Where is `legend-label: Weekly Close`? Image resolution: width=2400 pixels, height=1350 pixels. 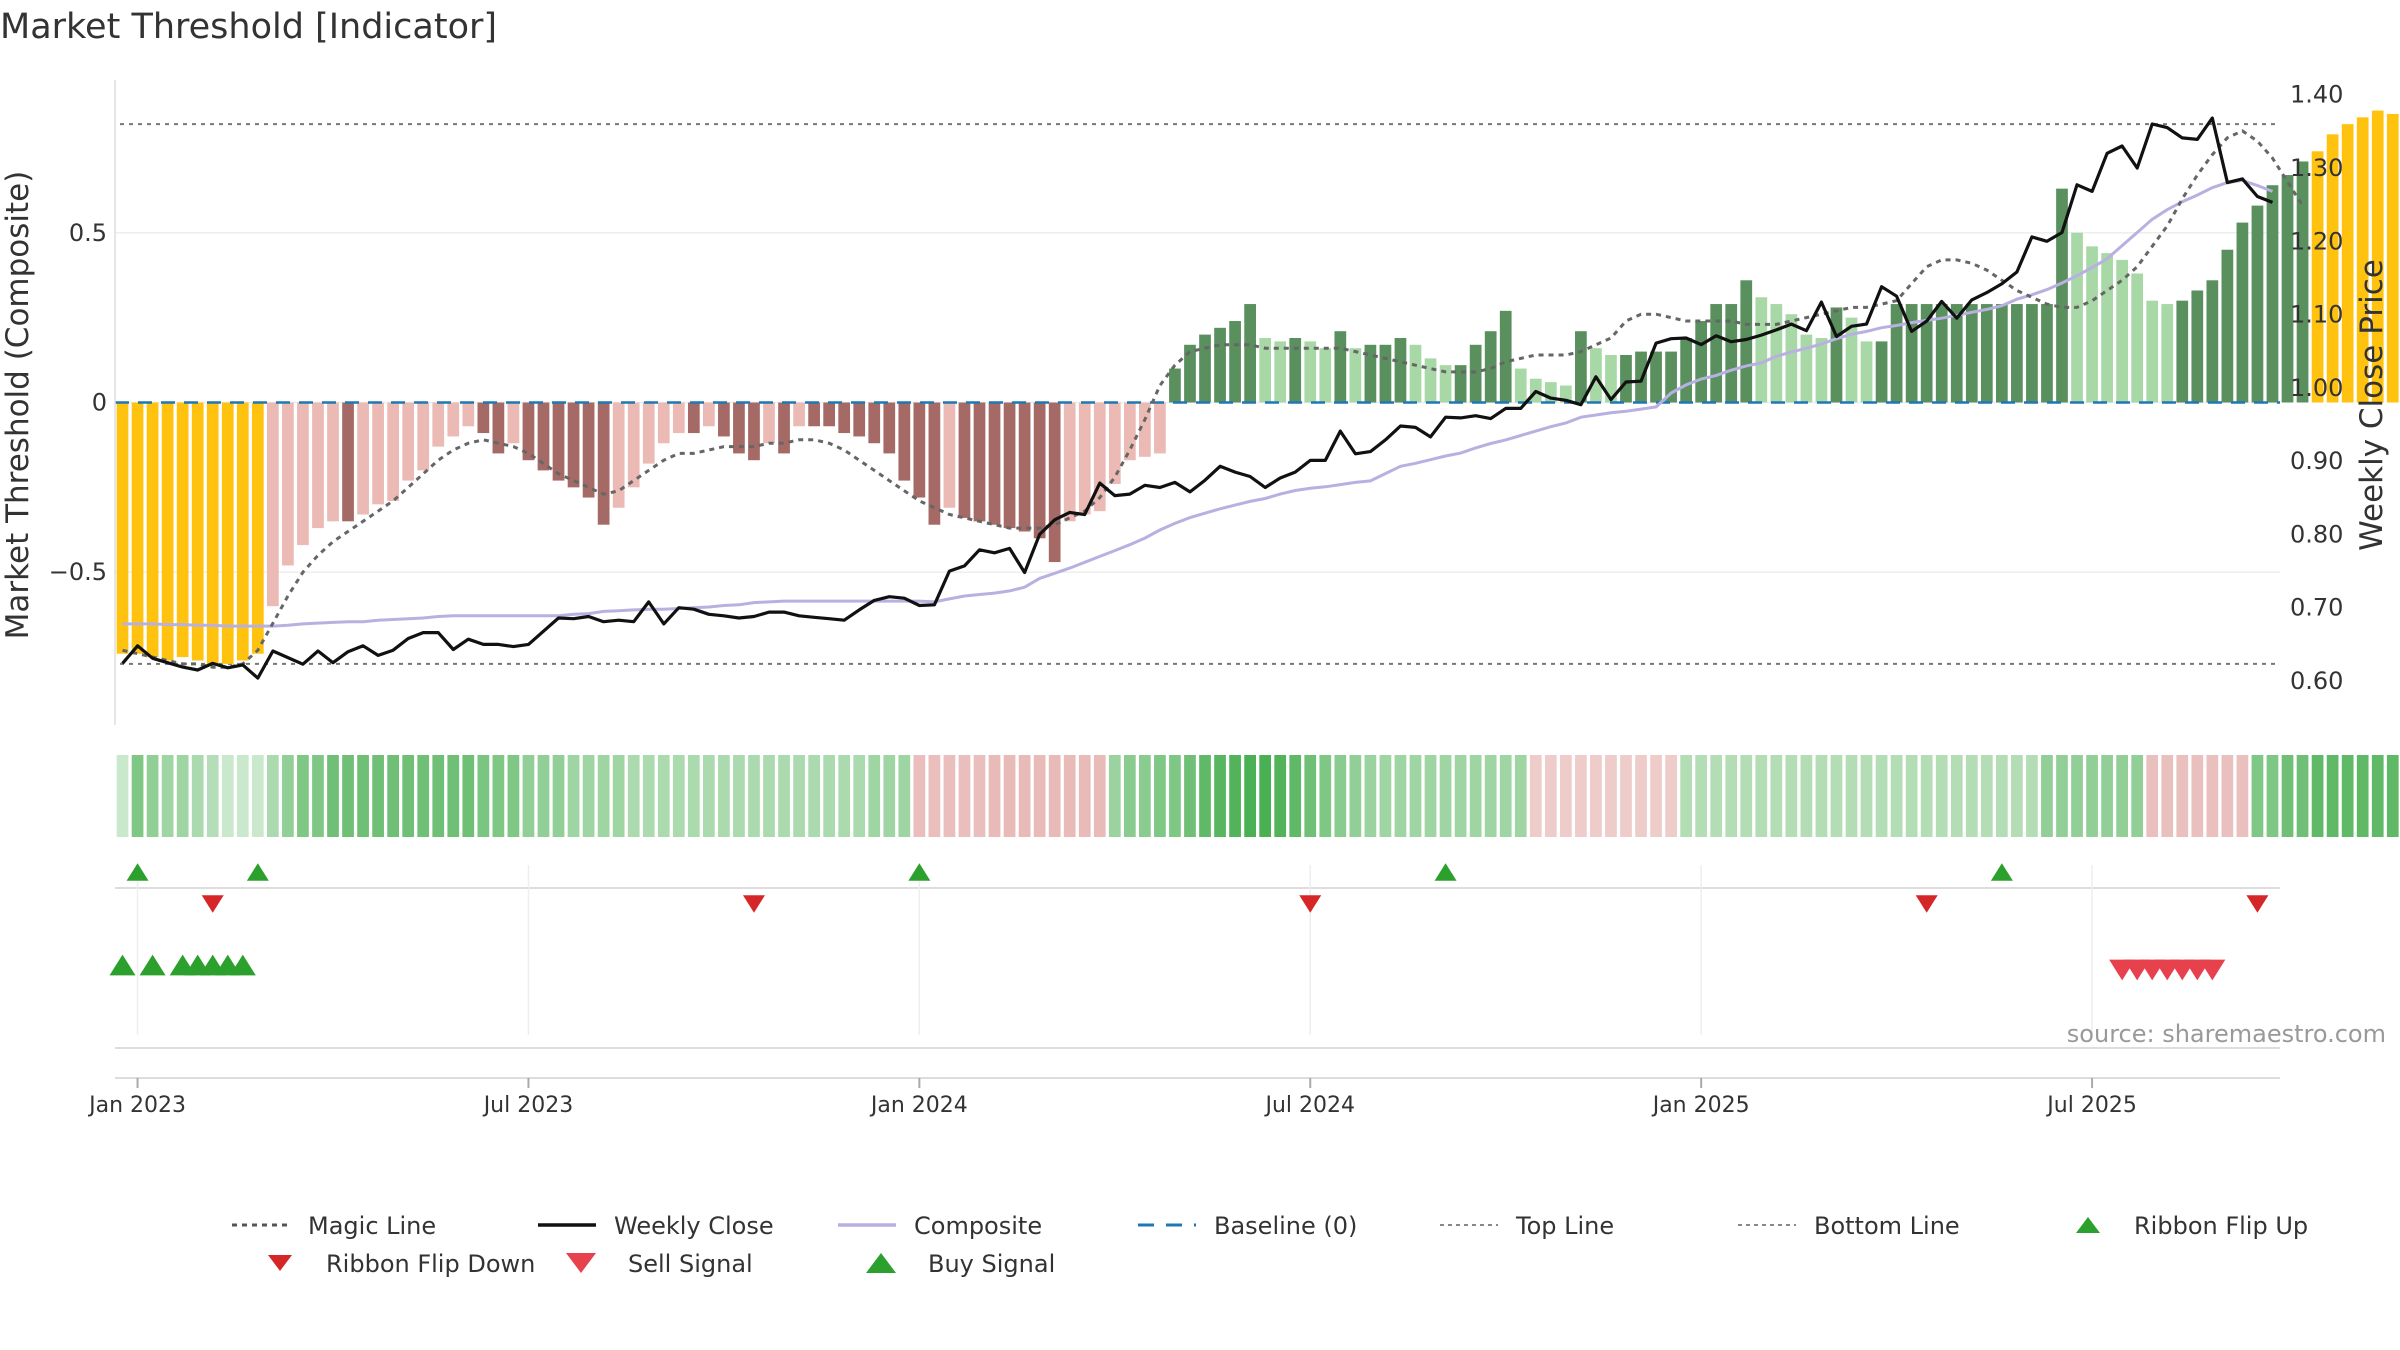
legend-label: Weekly Close is located at coordinates (694, 1226).